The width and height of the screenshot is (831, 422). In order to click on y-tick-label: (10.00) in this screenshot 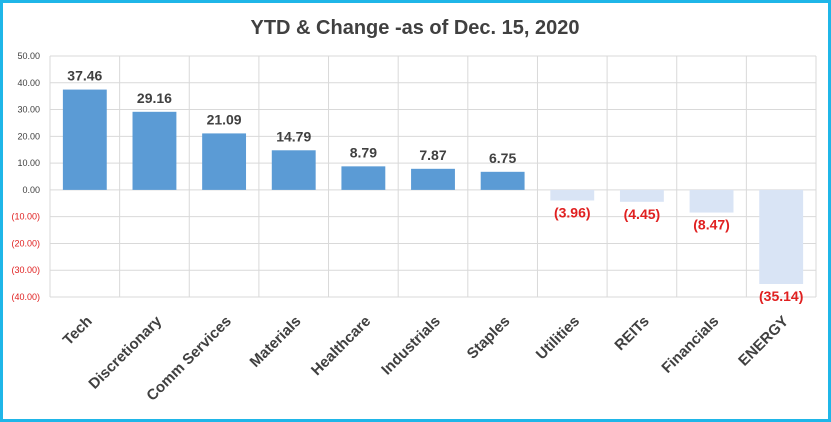, I will do `click(25, 217)`.